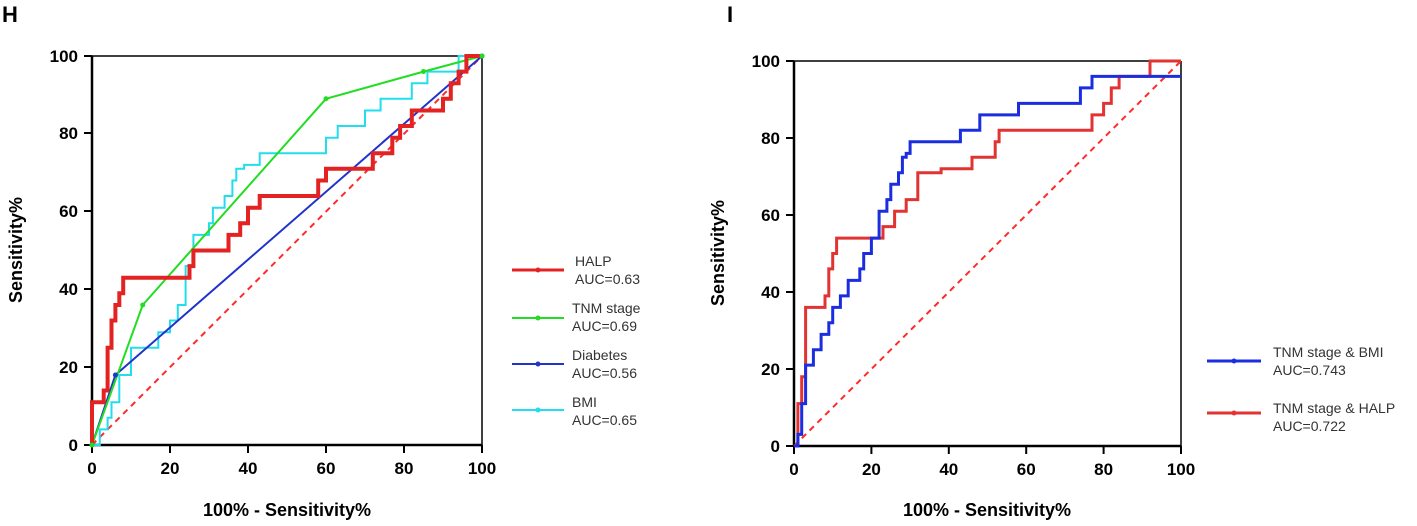 This screenshot has height=526, width=1417. I want to click on panel-letter-h: H, so click(10, 14).